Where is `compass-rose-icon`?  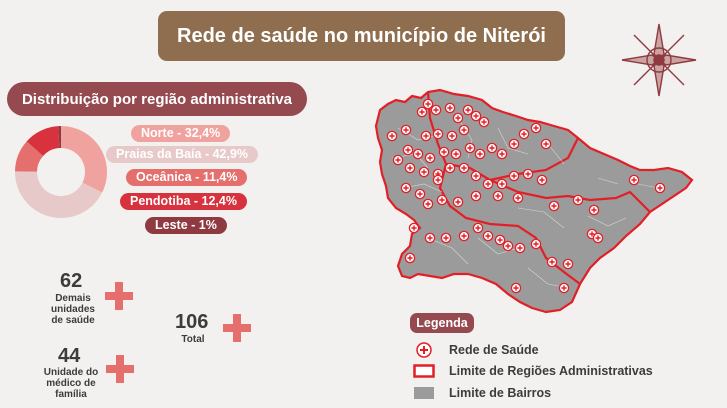 compass-rose-icon is located at coordinates (659, 60).